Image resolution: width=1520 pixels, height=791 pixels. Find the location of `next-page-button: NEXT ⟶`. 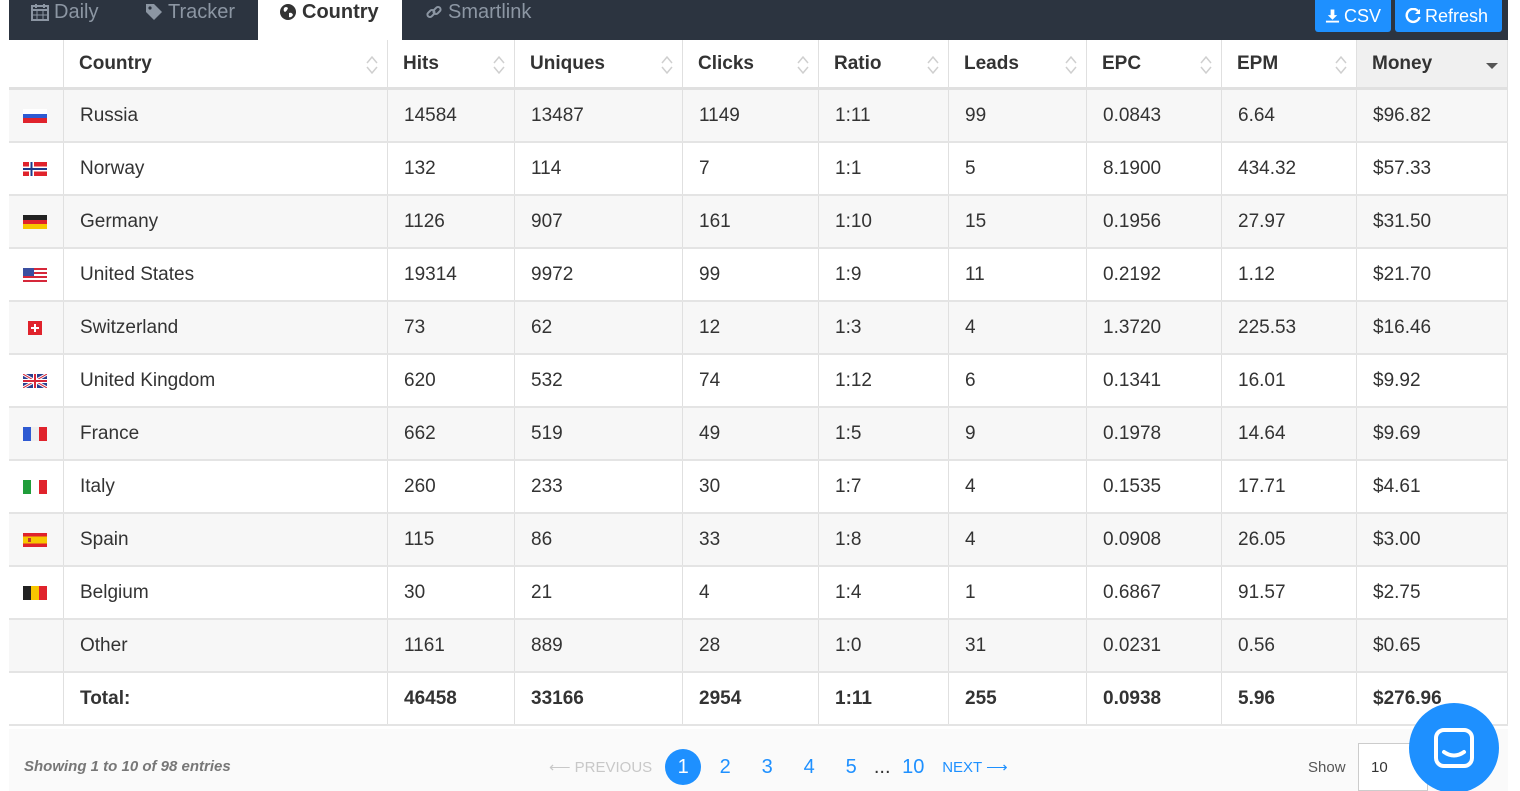

next-page-button: NEXT ⟶ is located at coordinates (975, 767).